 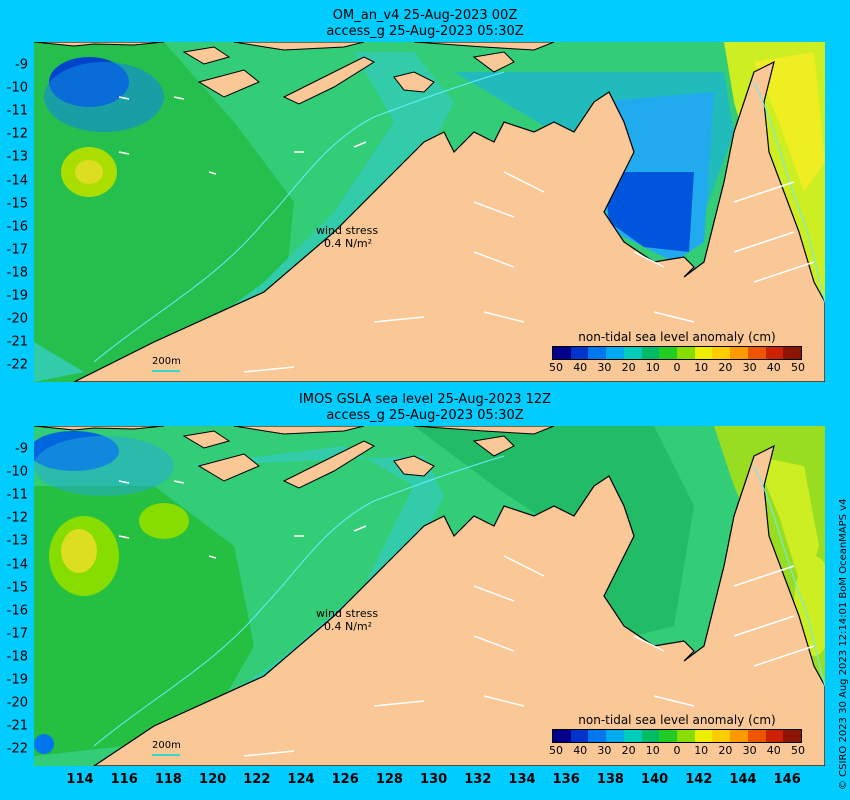 What do you see at coordinates (17, 365) in the screenshot?
I see `lat-tick-label: -22` at bounding box center [17, 365].